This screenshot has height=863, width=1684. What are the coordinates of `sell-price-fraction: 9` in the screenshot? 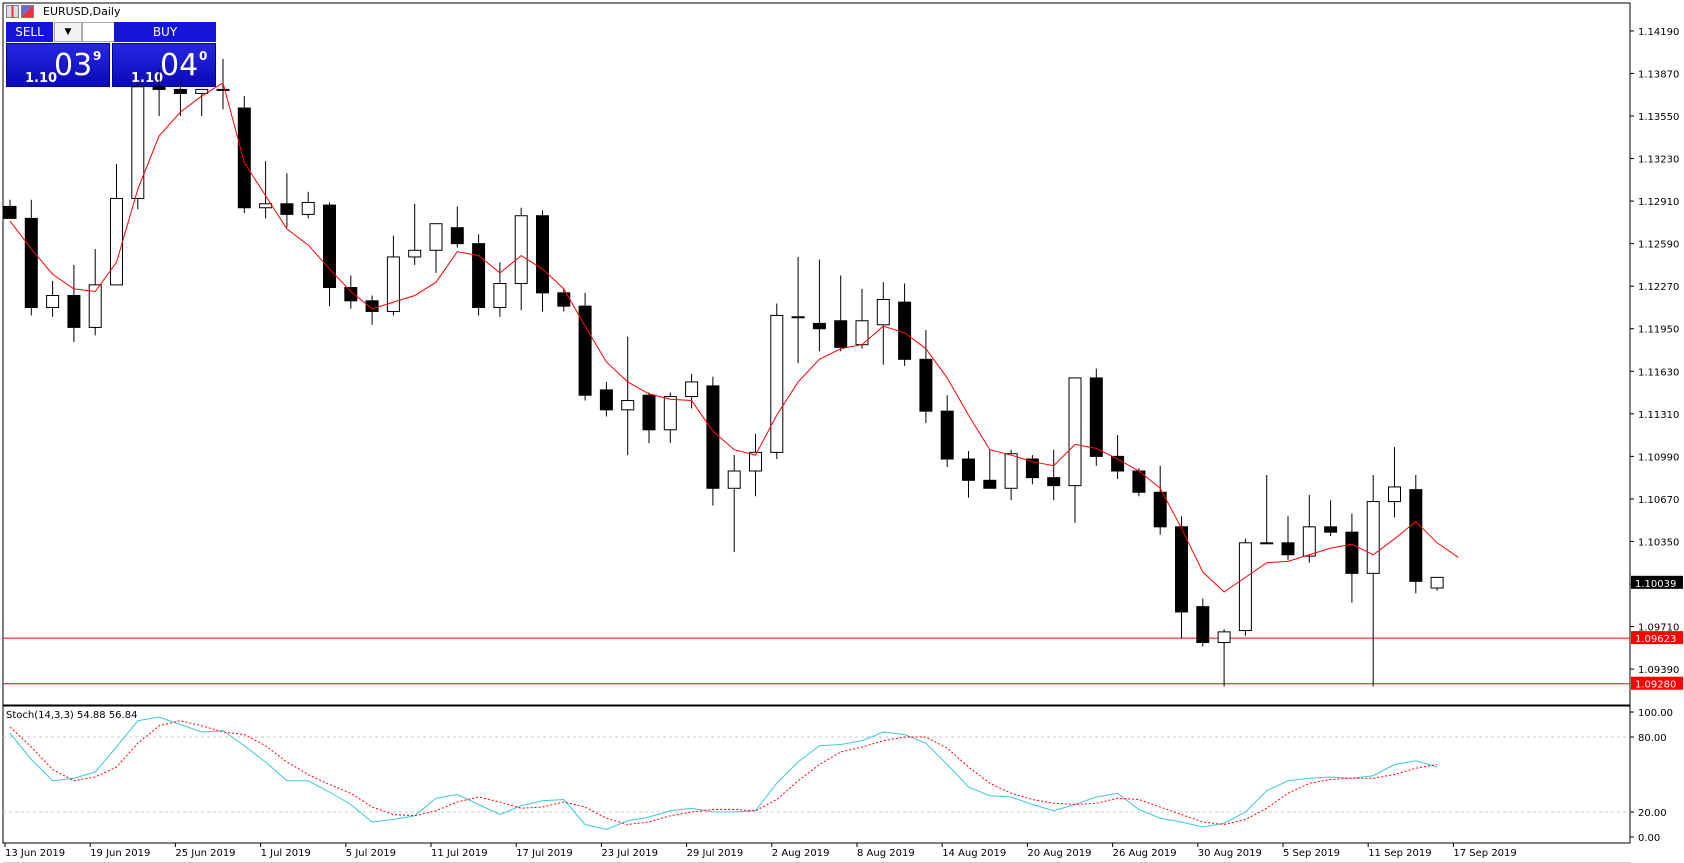 It's located at (97, 56).